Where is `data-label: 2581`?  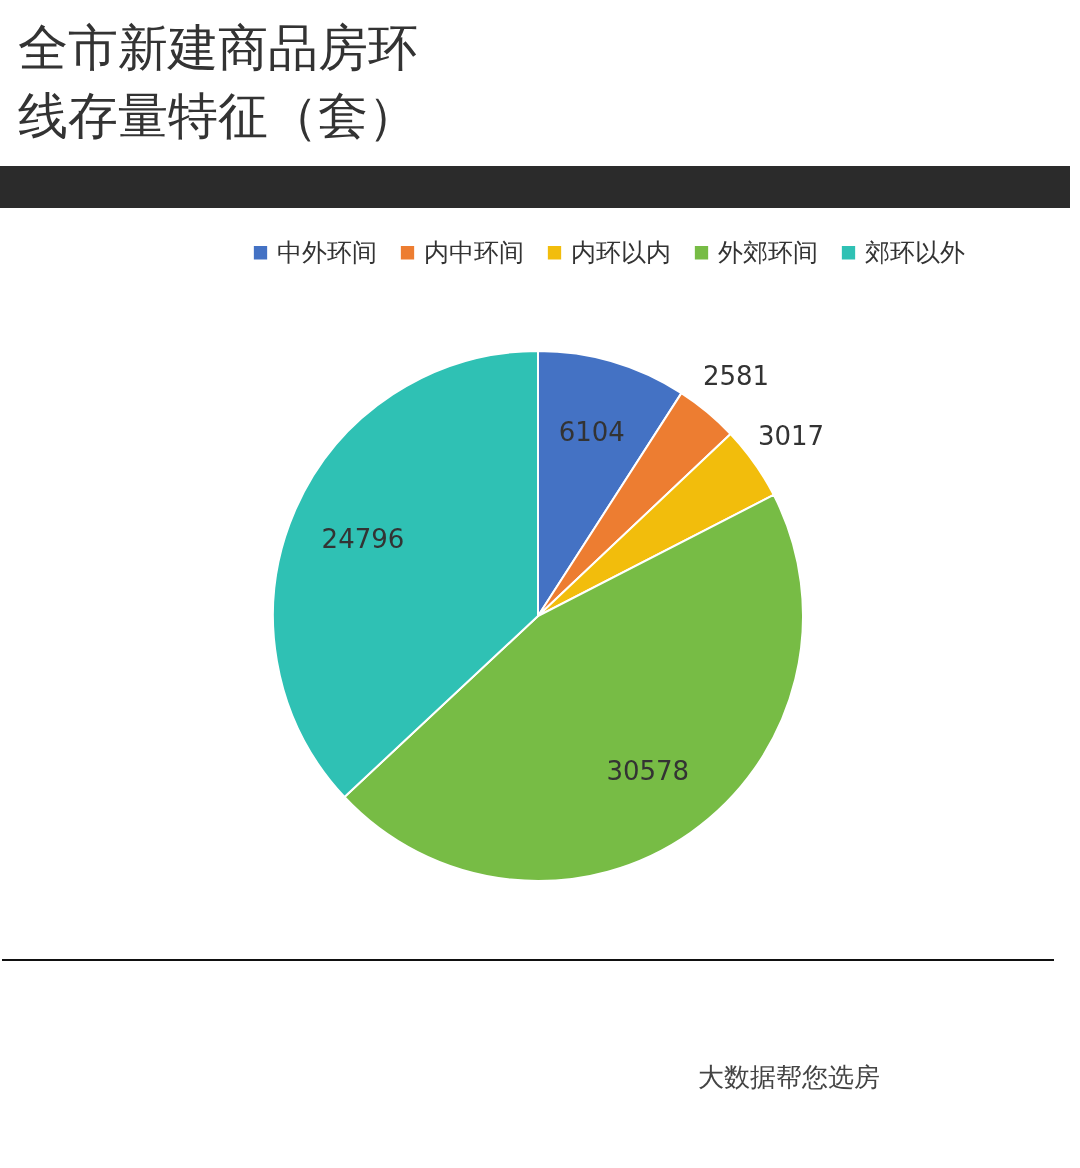
data-label: 2581 is located at coordinates (736, 376).